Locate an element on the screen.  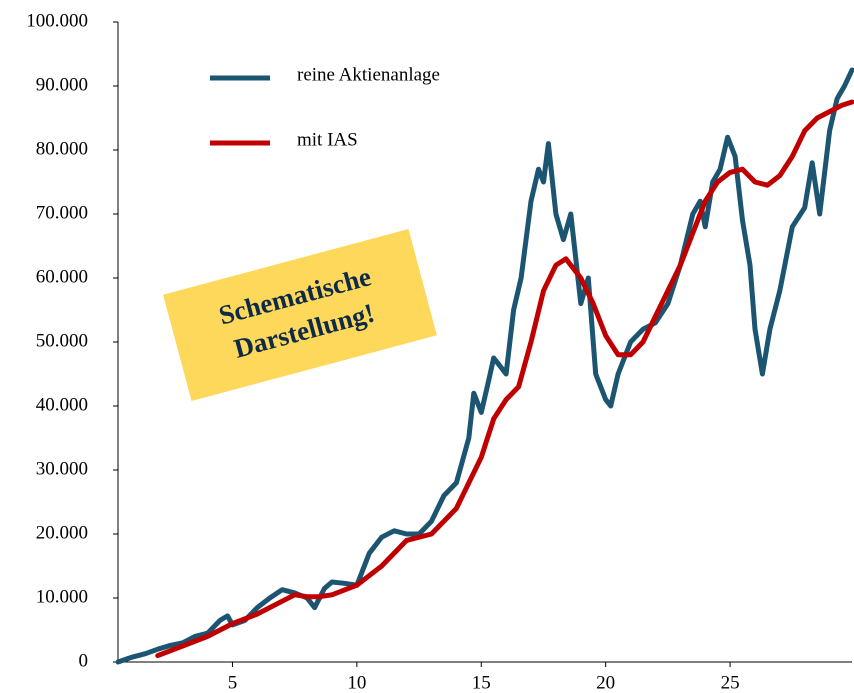
y-tick-label: 60.000 is located at coordinates (62, 276).